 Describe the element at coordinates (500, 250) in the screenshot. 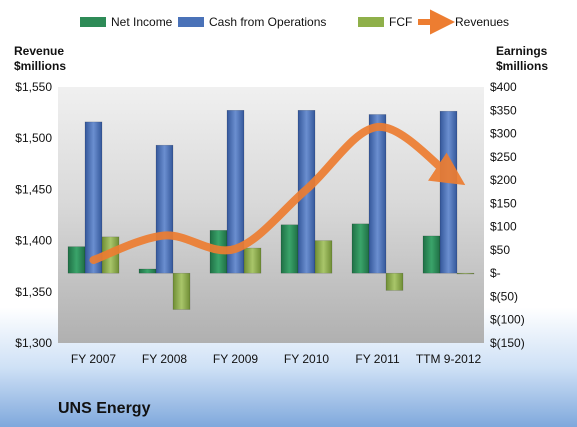

I see `right-tick-label: $50` at that location.